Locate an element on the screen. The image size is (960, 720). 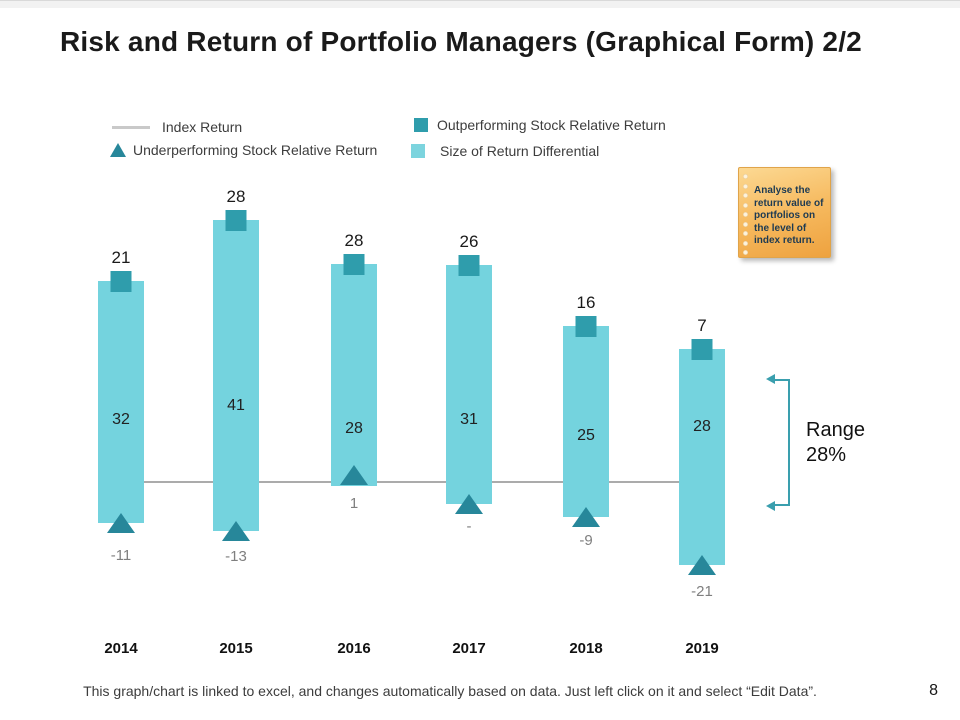
size-value-label: 31 is located at coordinates (469, 419).